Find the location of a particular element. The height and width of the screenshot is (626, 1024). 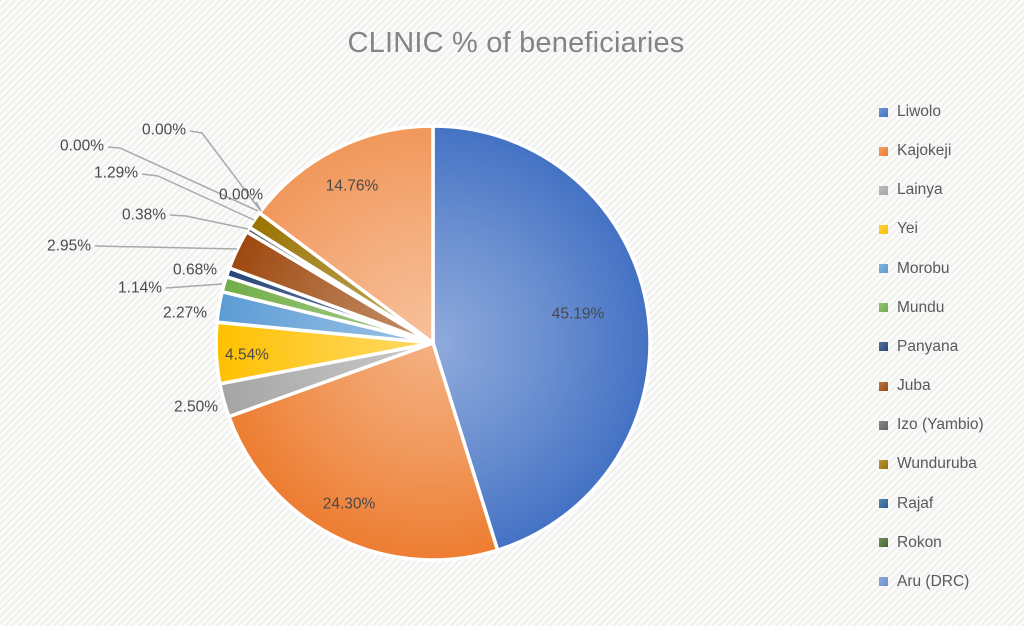

data-label: 2.50% is located at coordinates (196, 407).